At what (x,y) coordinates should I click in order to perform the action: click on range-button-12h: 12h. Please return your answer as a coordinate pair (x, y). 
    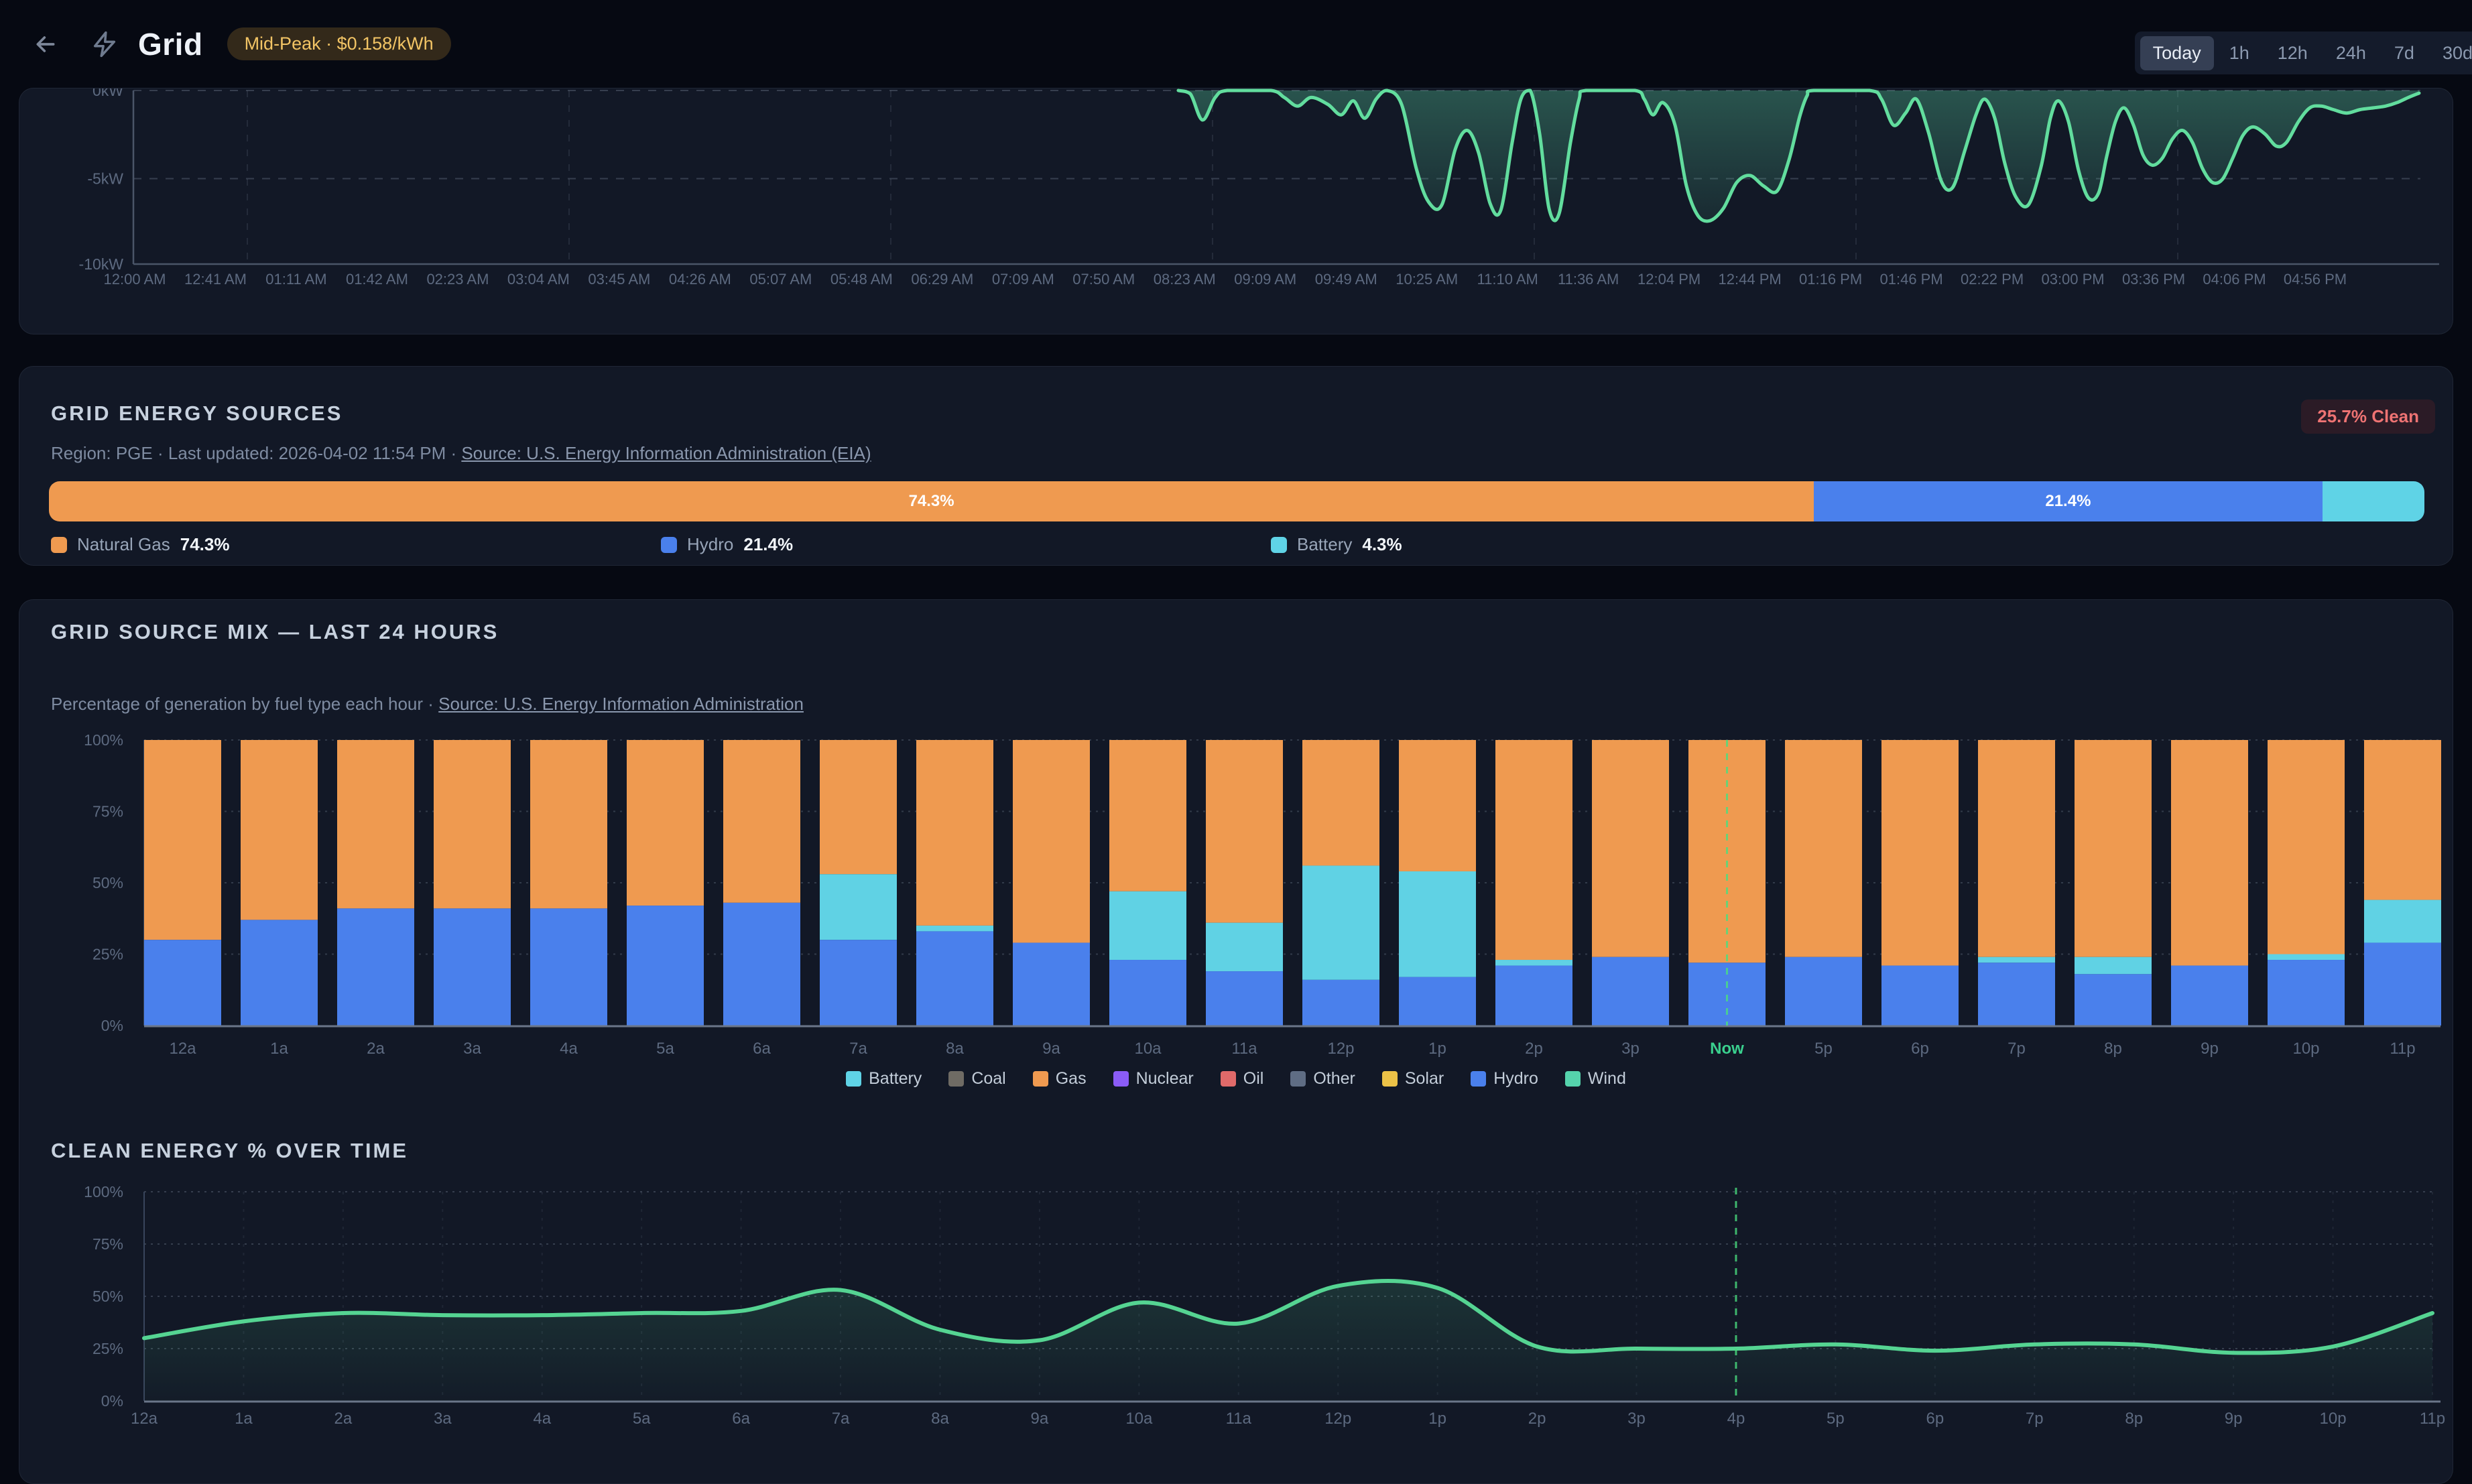
    Looking at the image, I should click on (2293, 53).